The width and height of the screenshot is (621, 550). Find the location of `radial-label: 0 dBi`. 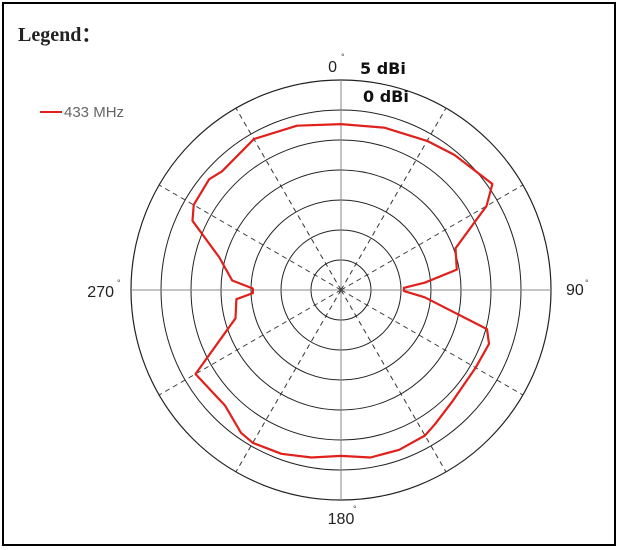

radial-label: 0 dBi is located at coordinates (386, 96).